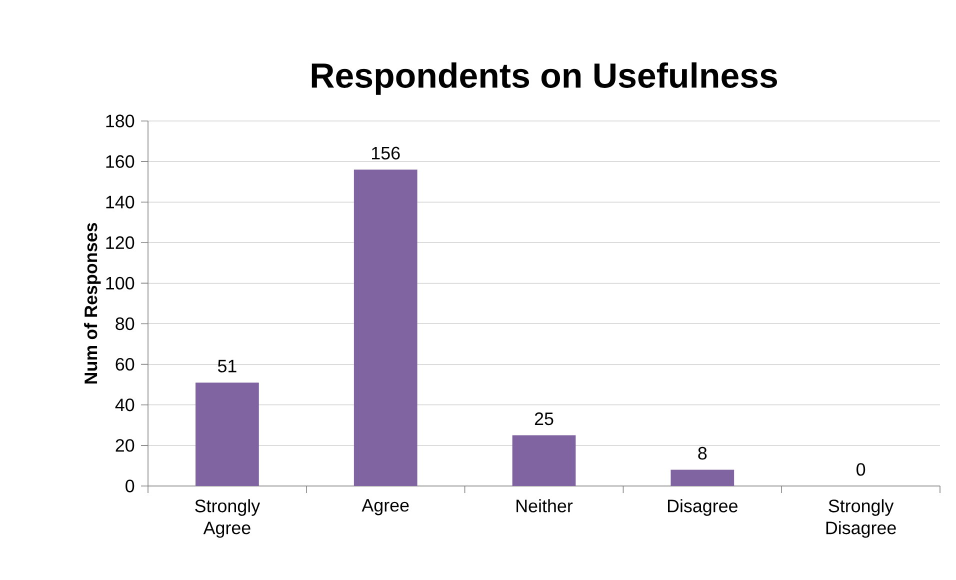 This screenshot has width=956, height=580. What do you see at coordinates (120, 161) in the screenshot?
I see `y-tick-label: 160` at bounding box center [120, 161].